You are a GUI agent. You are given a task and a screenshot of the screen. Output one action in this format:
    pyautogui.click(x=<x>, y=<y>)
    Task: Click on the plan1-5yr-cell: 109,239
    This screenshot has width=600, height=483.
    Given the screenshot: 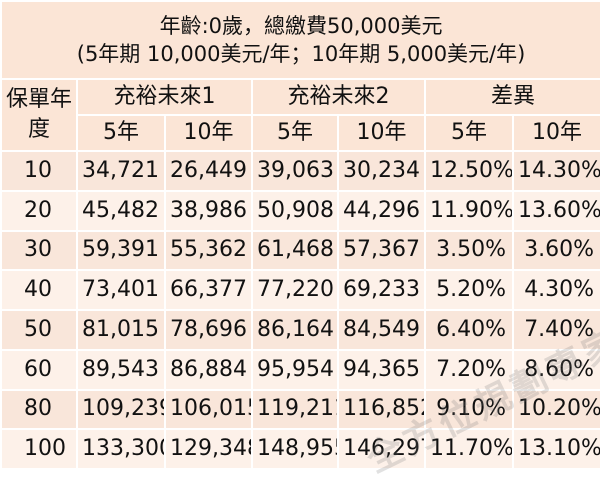 What is the action you would take?
    pyautogui.click(x=121, y=409)
    